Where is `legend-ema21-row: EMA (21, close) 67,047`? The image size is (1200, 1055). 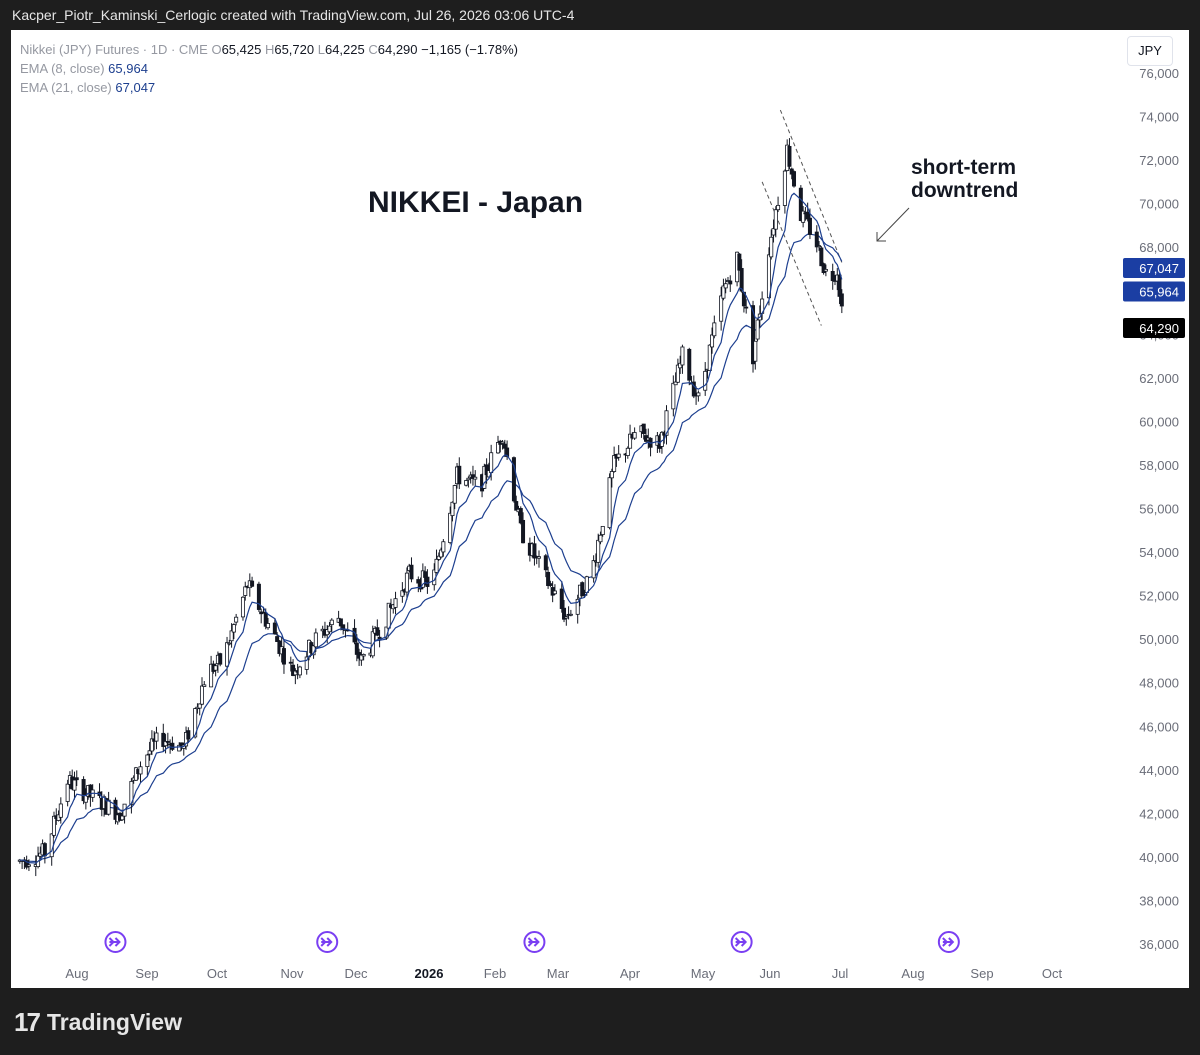
legend-ema21-row: EMA (21, close) 67,047 is located at coordinates (269, 87).